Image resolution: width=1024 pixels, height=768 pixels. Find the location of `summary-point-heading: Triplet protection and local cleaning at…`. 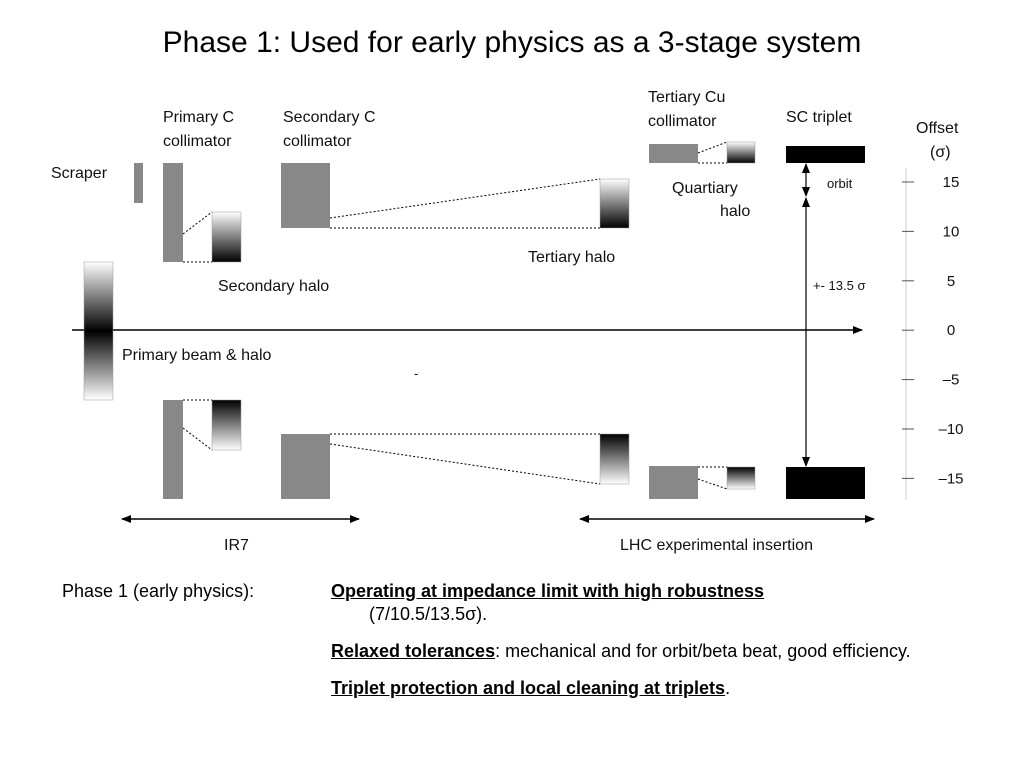

summary-point-heading: Triplet protection and local cleaning at… is located at coordinates (528, 688).